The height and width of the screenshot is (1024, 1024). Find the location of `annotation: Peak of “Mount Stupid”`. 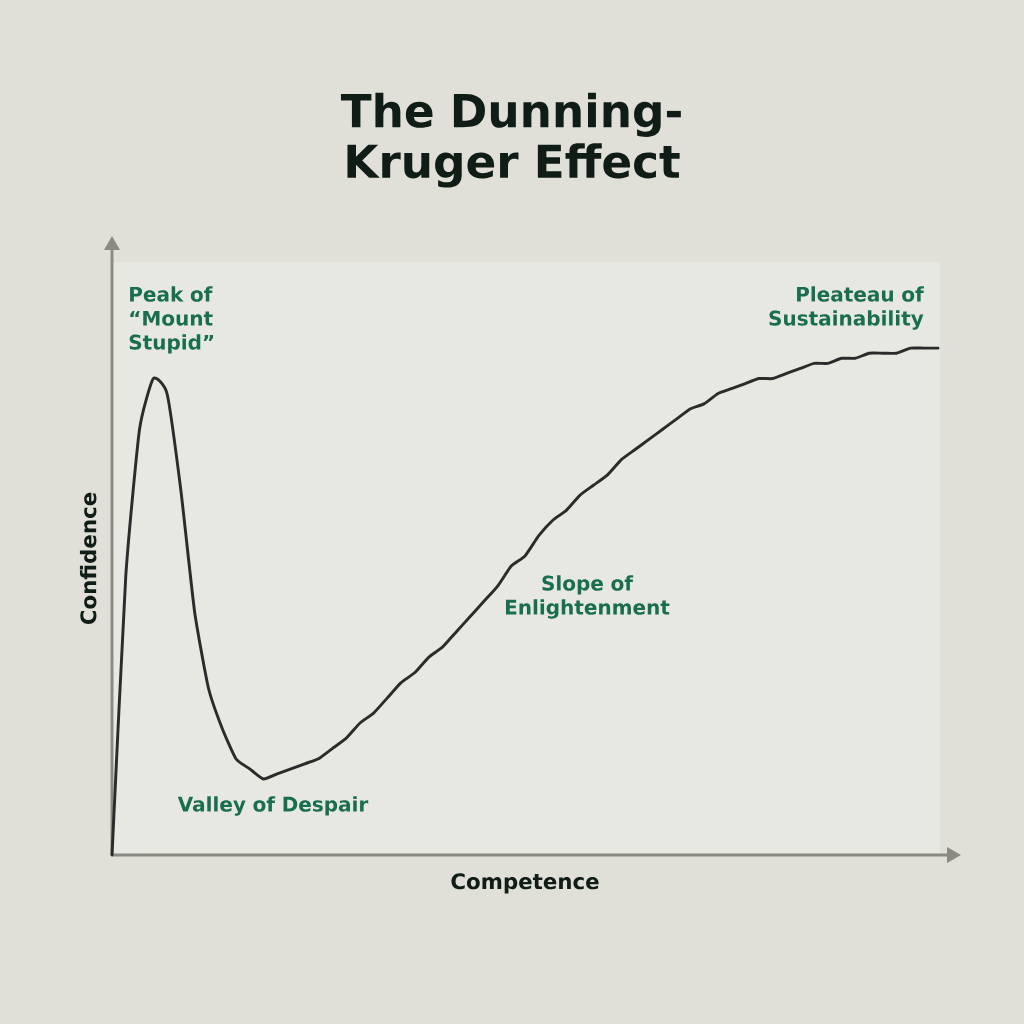

annotation: Peak of “Mount Stupid” is located at coordinates (171, 320).